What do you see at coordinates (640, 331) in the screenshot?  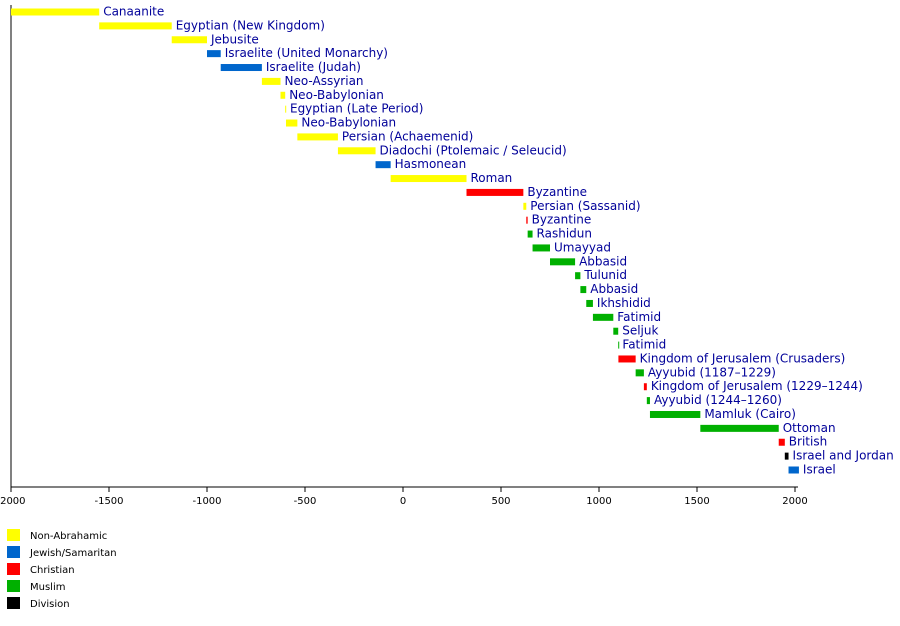 I see `bar-label: Seljuk` at bounding box center [640, 331].